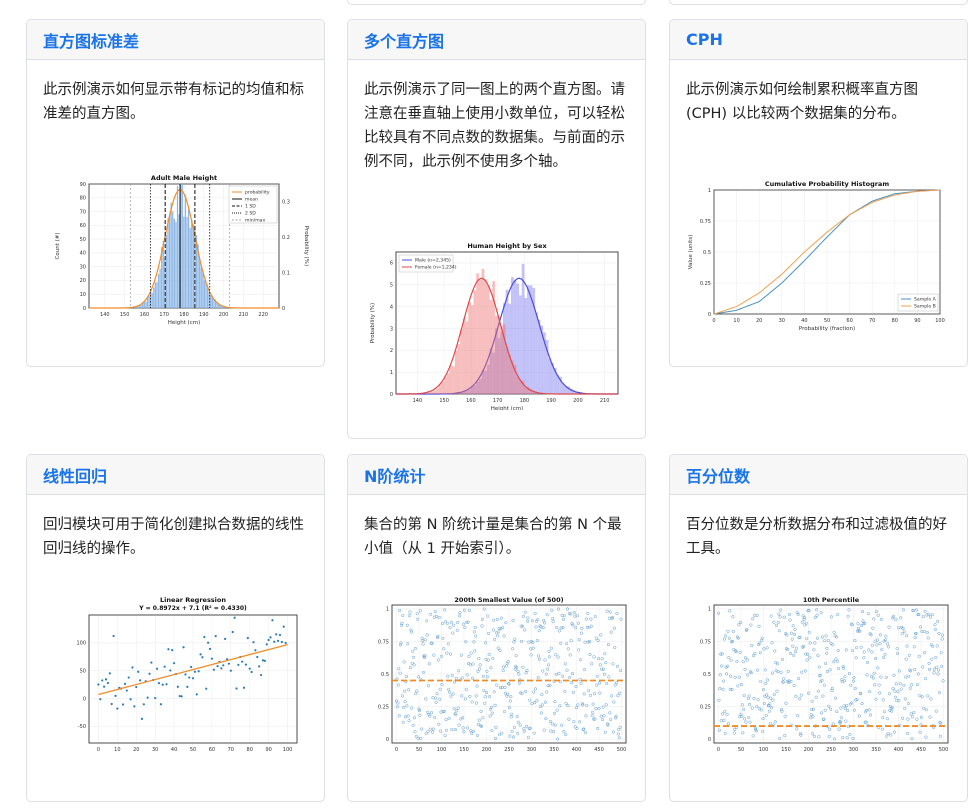 The height and width of the screenshot is (809, 975). What do you see at coordinates (395, 476) in the screenshot?
I see `card-title-link: N阶统计` at bounding box center [395, 476].